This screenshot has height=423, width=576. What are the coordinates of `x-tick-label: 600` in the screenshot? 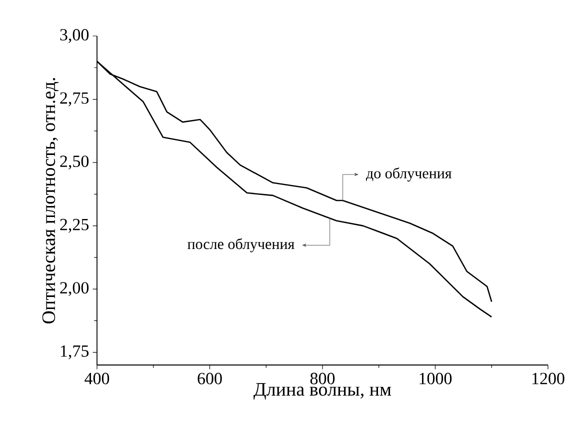 It's located at (210, 378).